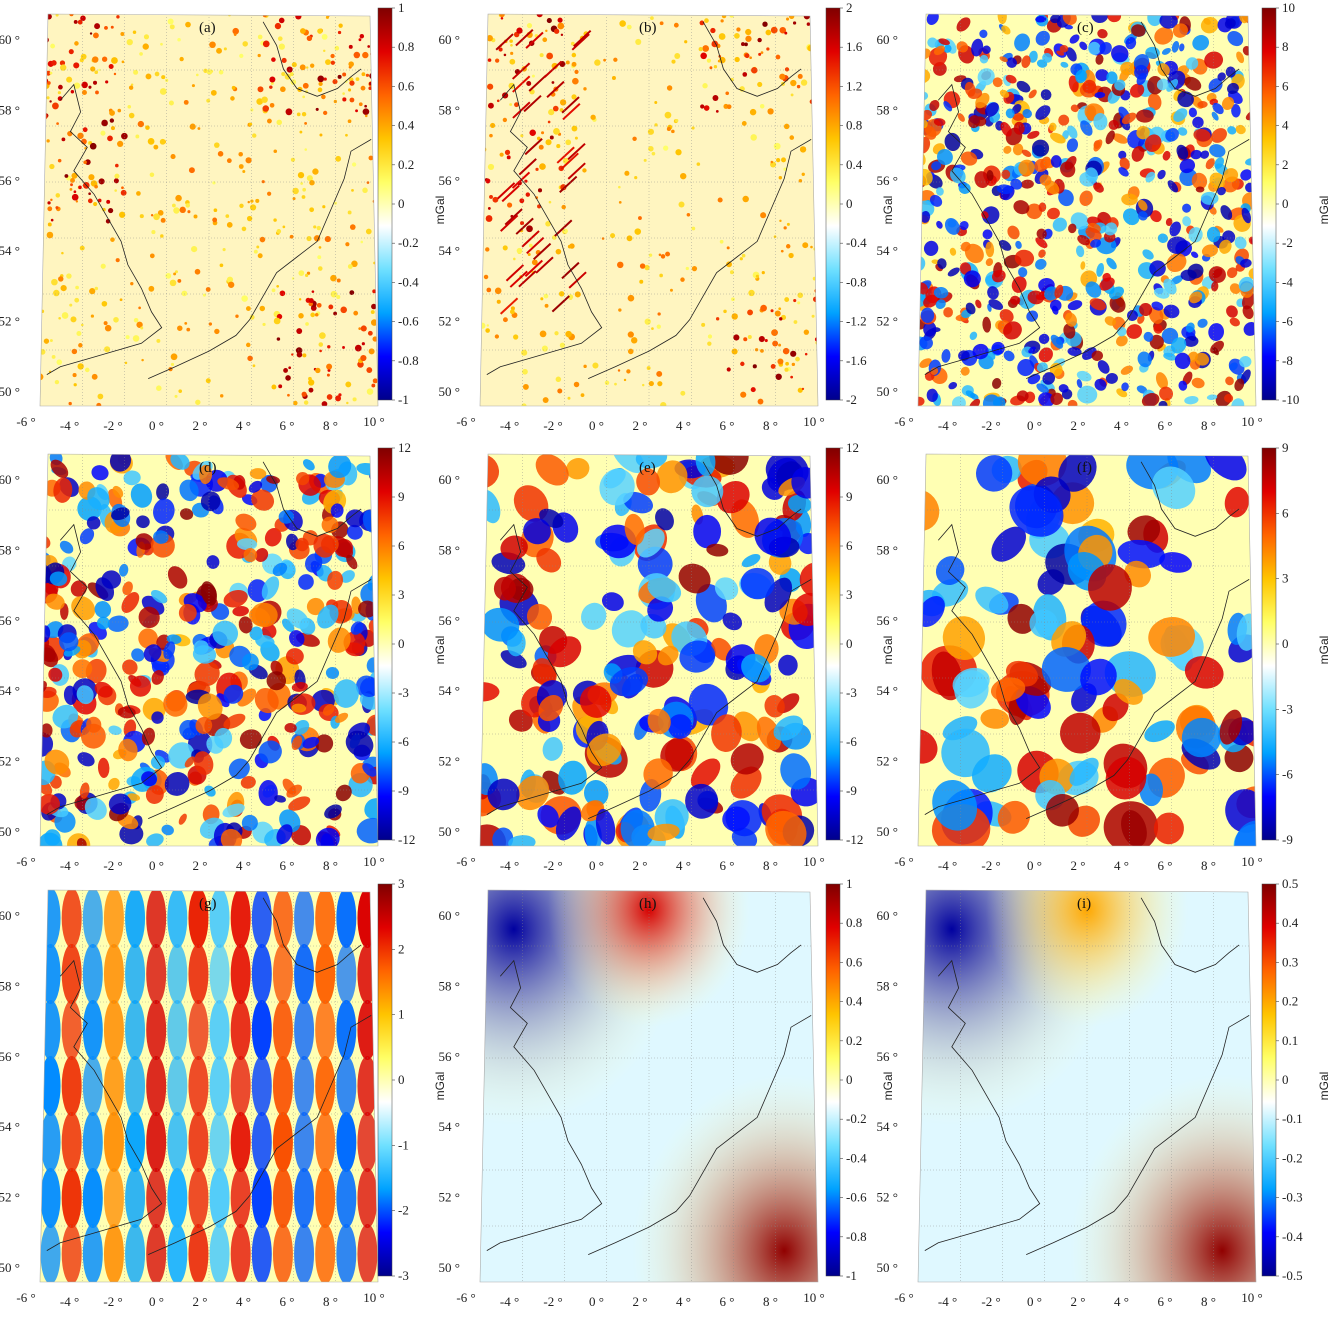 This screenshot has height=1326, width=1338. Describe the element at coordinates (849, 1079) in the screenshot. I see `colorbar-tick: 0` at that location.